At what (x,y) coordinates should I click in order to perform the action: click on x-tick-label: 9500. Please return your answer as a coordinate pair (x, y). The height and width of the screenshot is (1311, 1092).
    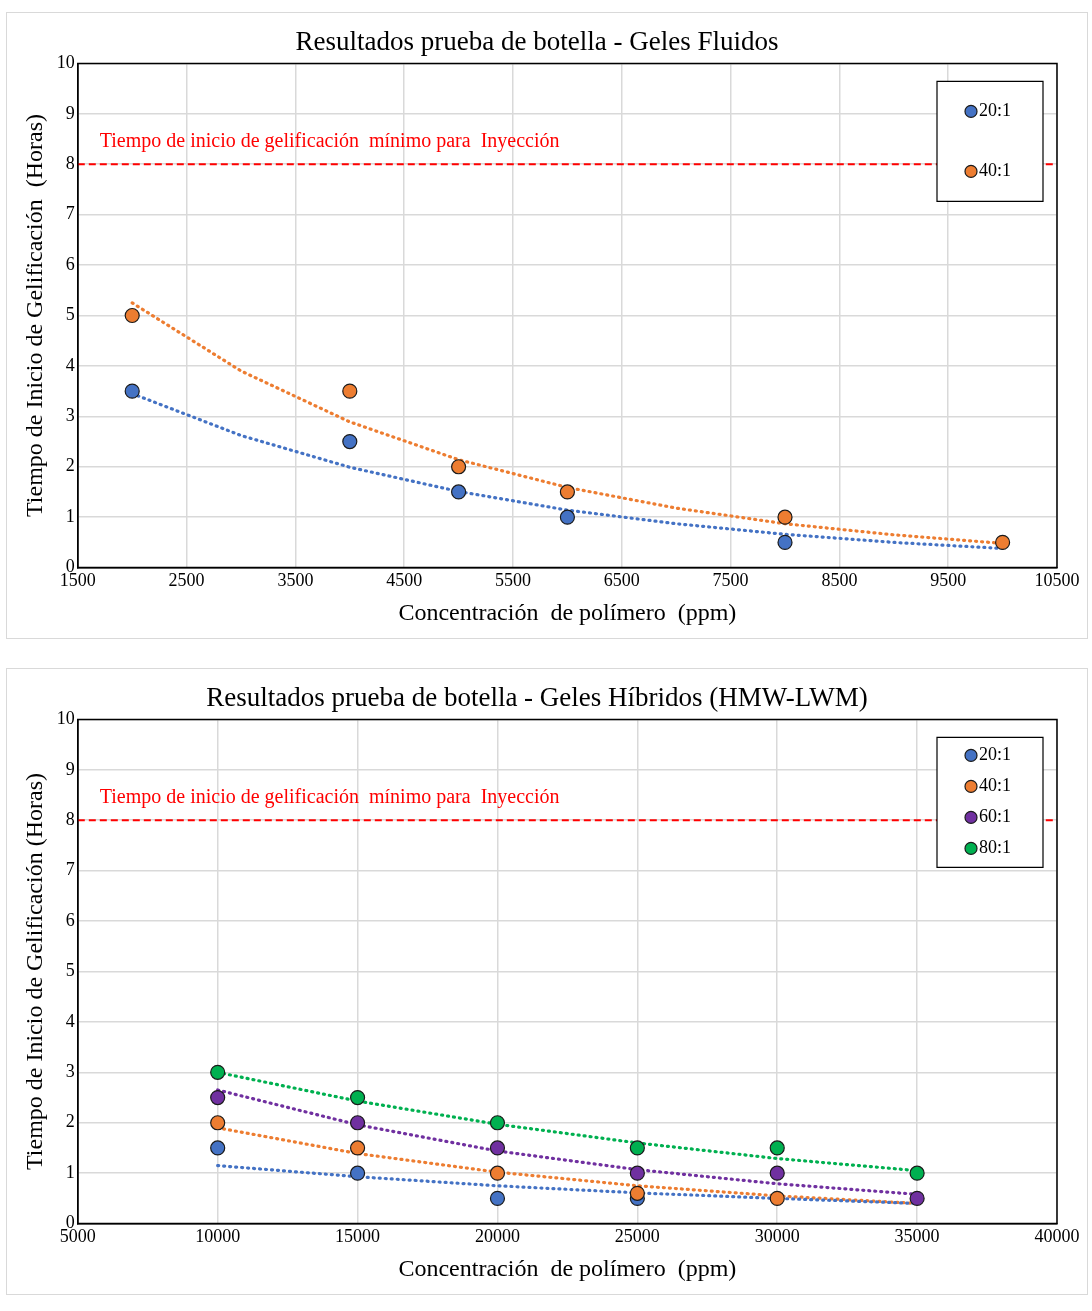
    Looking at the image, I should click on (948, 580).